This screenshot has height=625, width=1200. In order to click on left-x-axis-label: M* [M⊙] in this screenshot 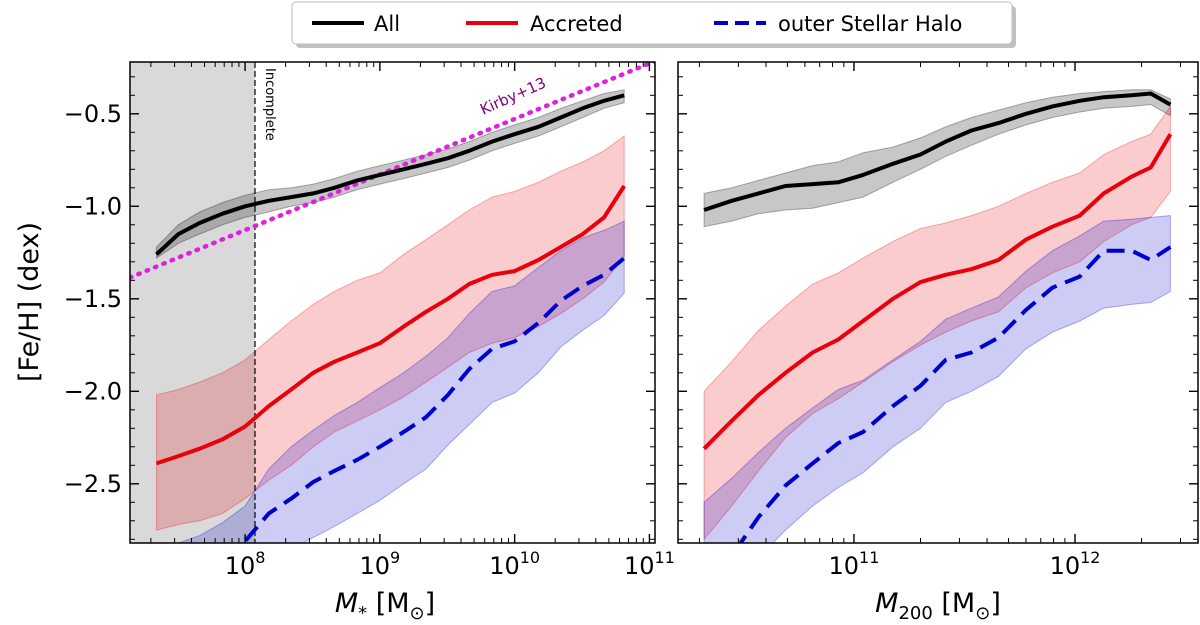, I will do `click(385, 606)`.